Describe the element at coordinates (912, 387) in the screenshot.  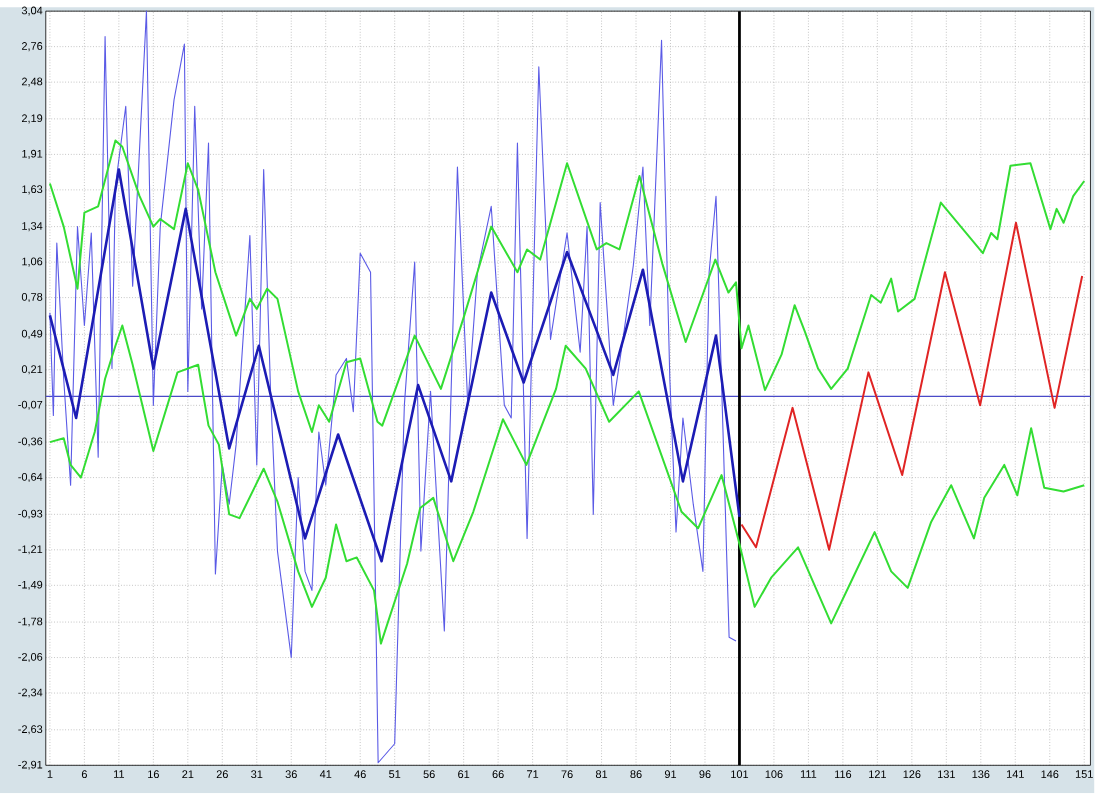
I see `line-series` at that location.